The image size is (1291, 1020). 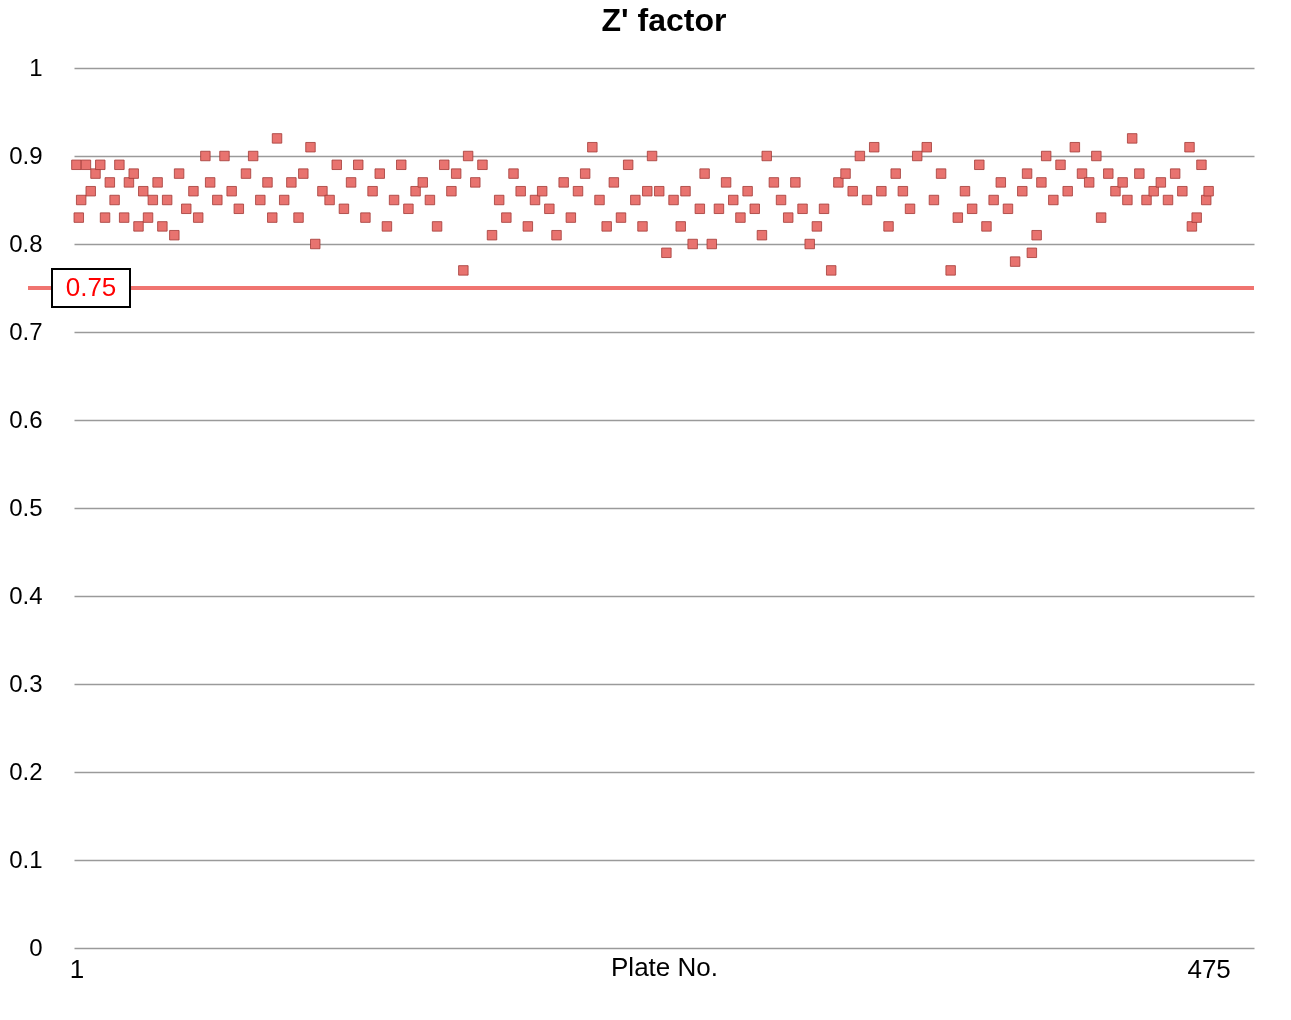 What do you see at coordinates (26, 683) in the screenshot?
I see `y-tick-label: 0.3` at bounding box center [26, 683].